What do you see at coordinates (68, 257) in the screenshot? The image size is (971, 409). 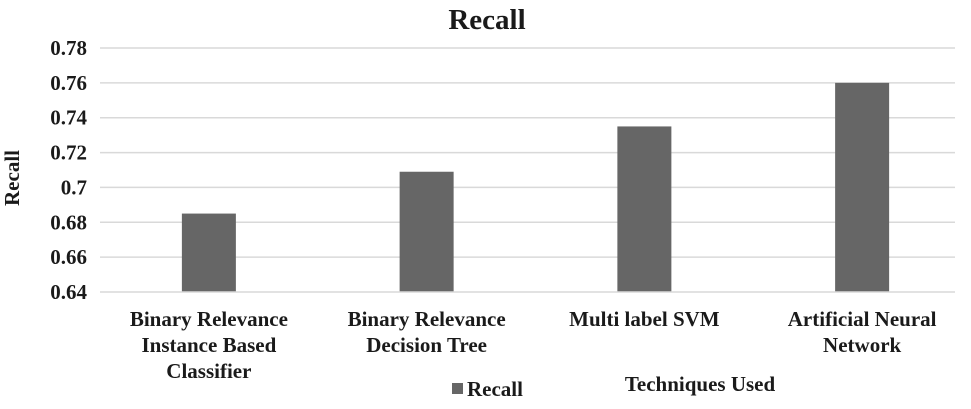 I see `y-tick-label: 0.66` at bounding box center [68, 257].